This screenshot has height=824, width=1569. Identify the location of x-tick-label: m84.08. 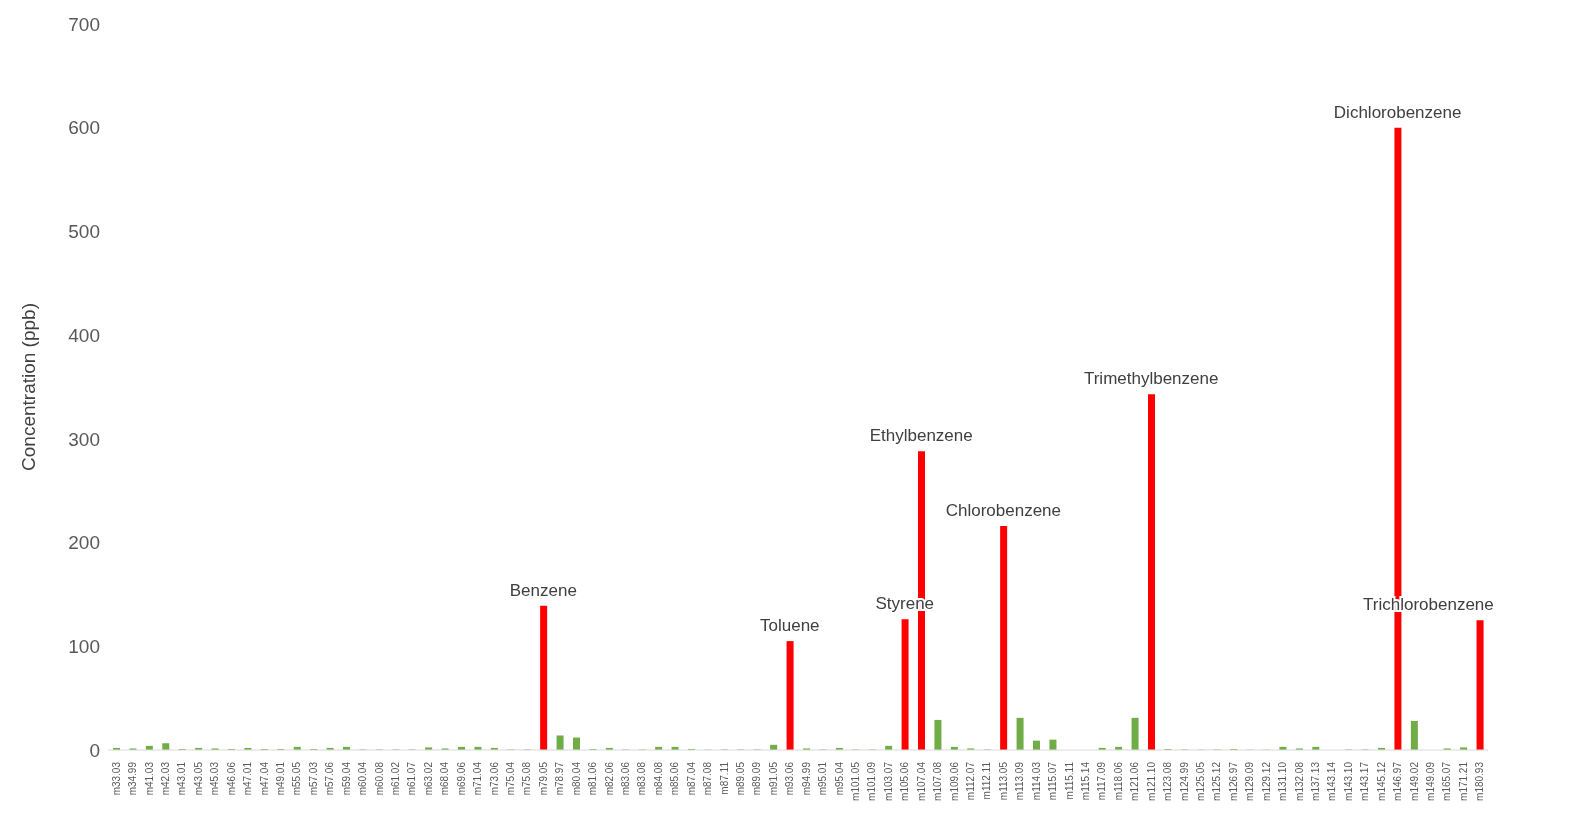
(658, 778).